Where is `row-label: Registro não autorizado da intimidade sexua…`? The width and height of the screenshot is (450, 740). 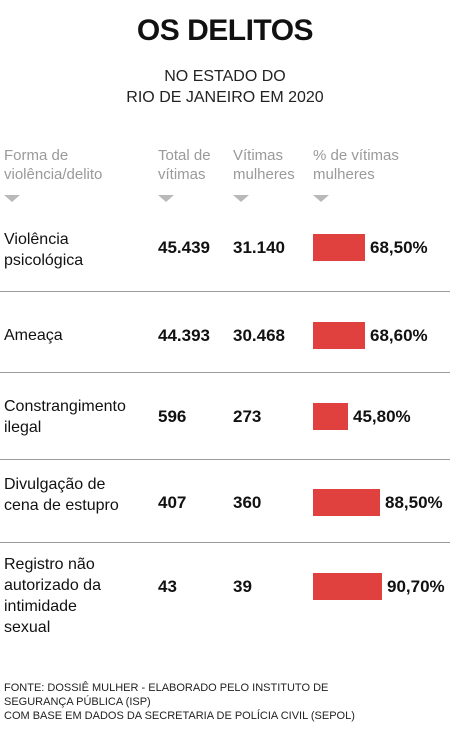
row-label: Registro não autorizado da intimidade sexua… is located at coordinates (52, 596).